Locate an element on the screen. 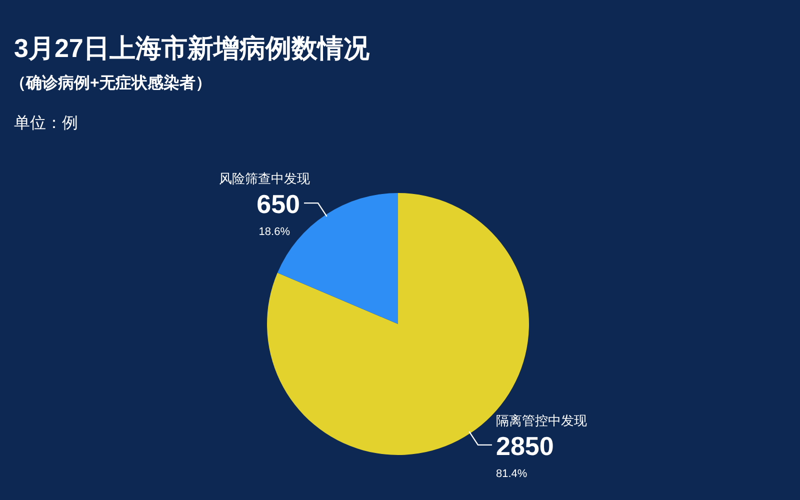  text: 2850 is located at coordinates (525, 445).